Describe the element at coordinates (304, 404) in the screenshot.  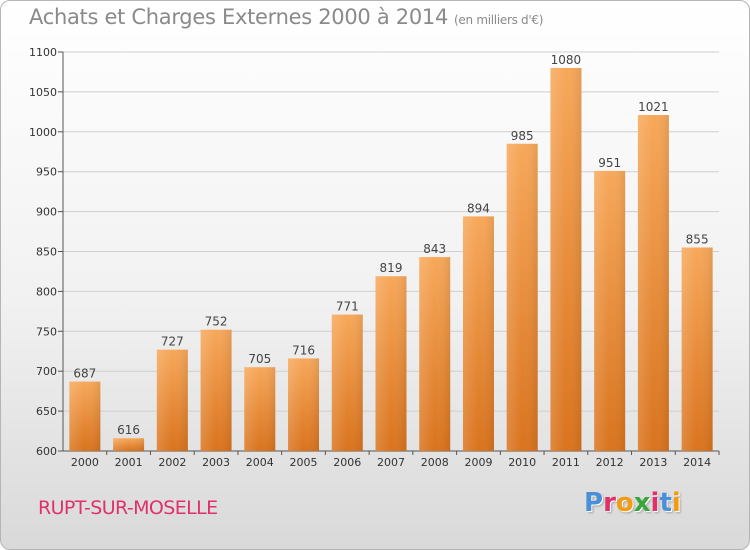
I see `bar-shine-2005` at that location.